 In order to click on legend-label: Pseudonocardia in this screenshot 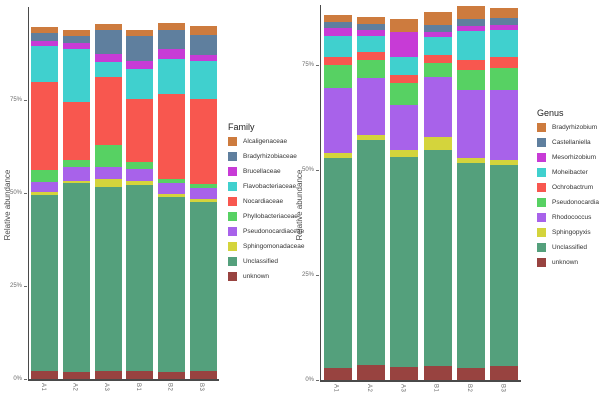, I will do `click(575, 202)`.